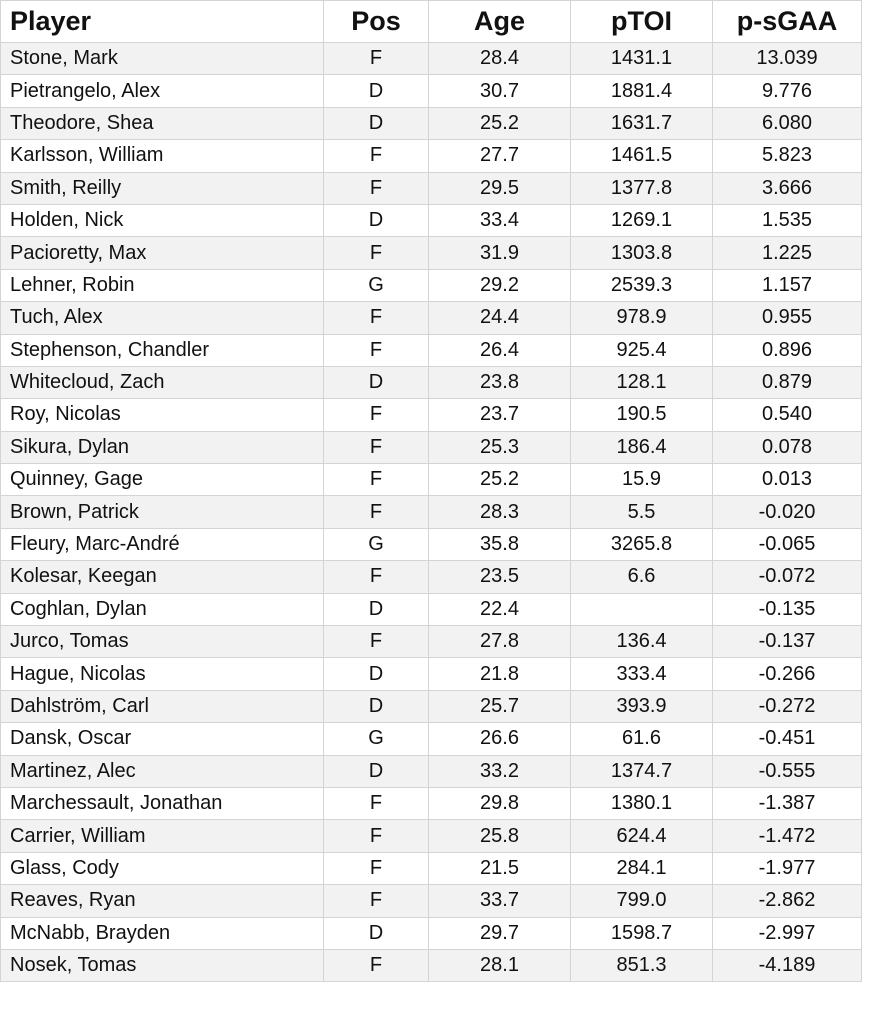 The height and width of the screenshot is (1023, 886). I want to click on table-row: Karlsson, William F 27.7 1461.5 5.823, so click(431, 156).